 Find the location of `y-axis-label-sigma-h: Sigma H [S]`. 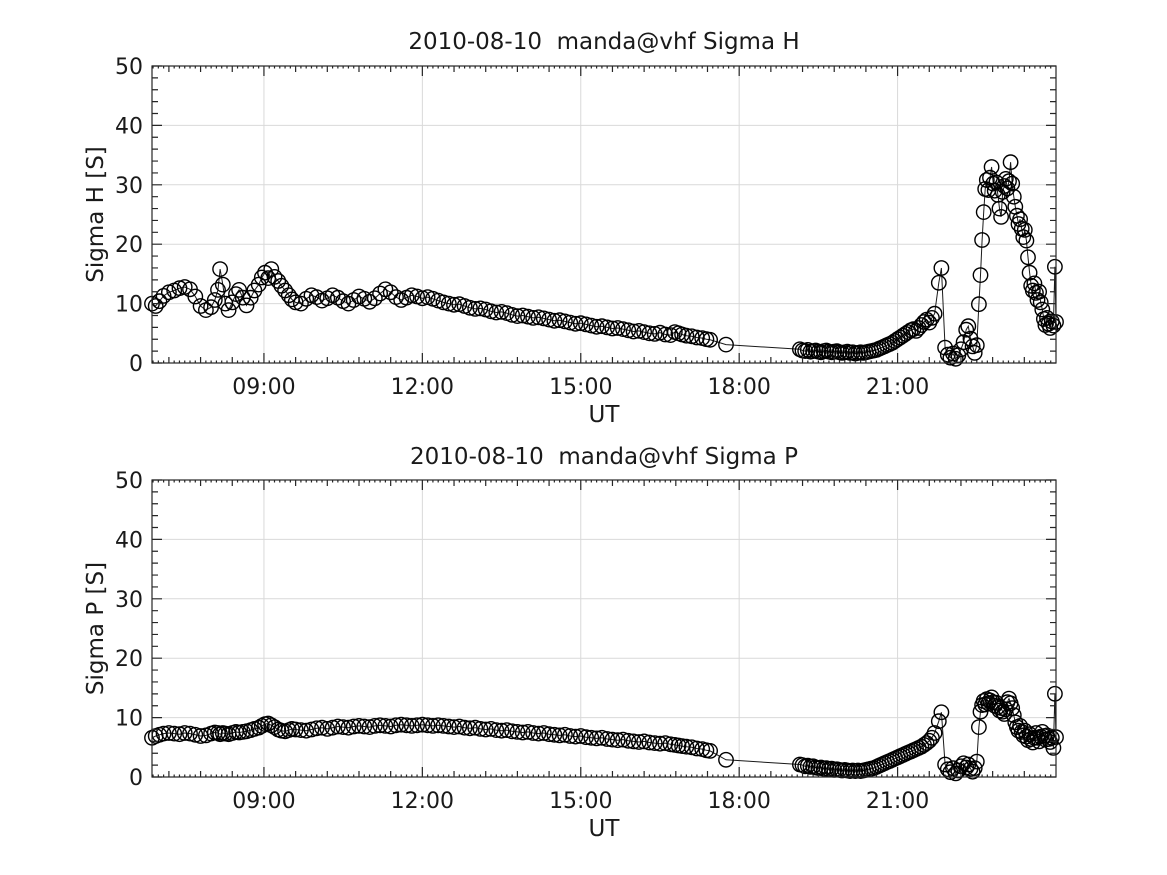

y-axis-label-sigma-h: Sigma H [S] is located at coordinates (96, 214).